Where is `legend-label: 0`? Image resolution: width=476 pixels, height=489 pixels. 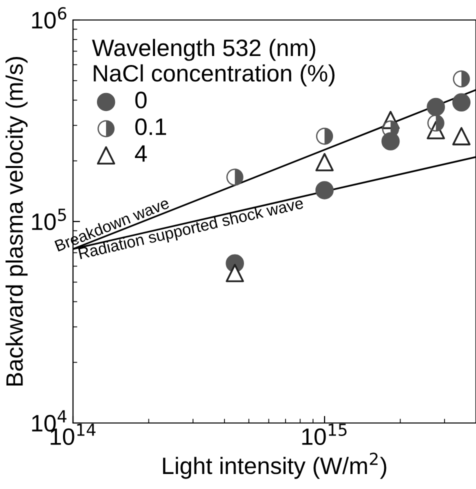
legend-label: 0 is located at coordinates (141, 100).